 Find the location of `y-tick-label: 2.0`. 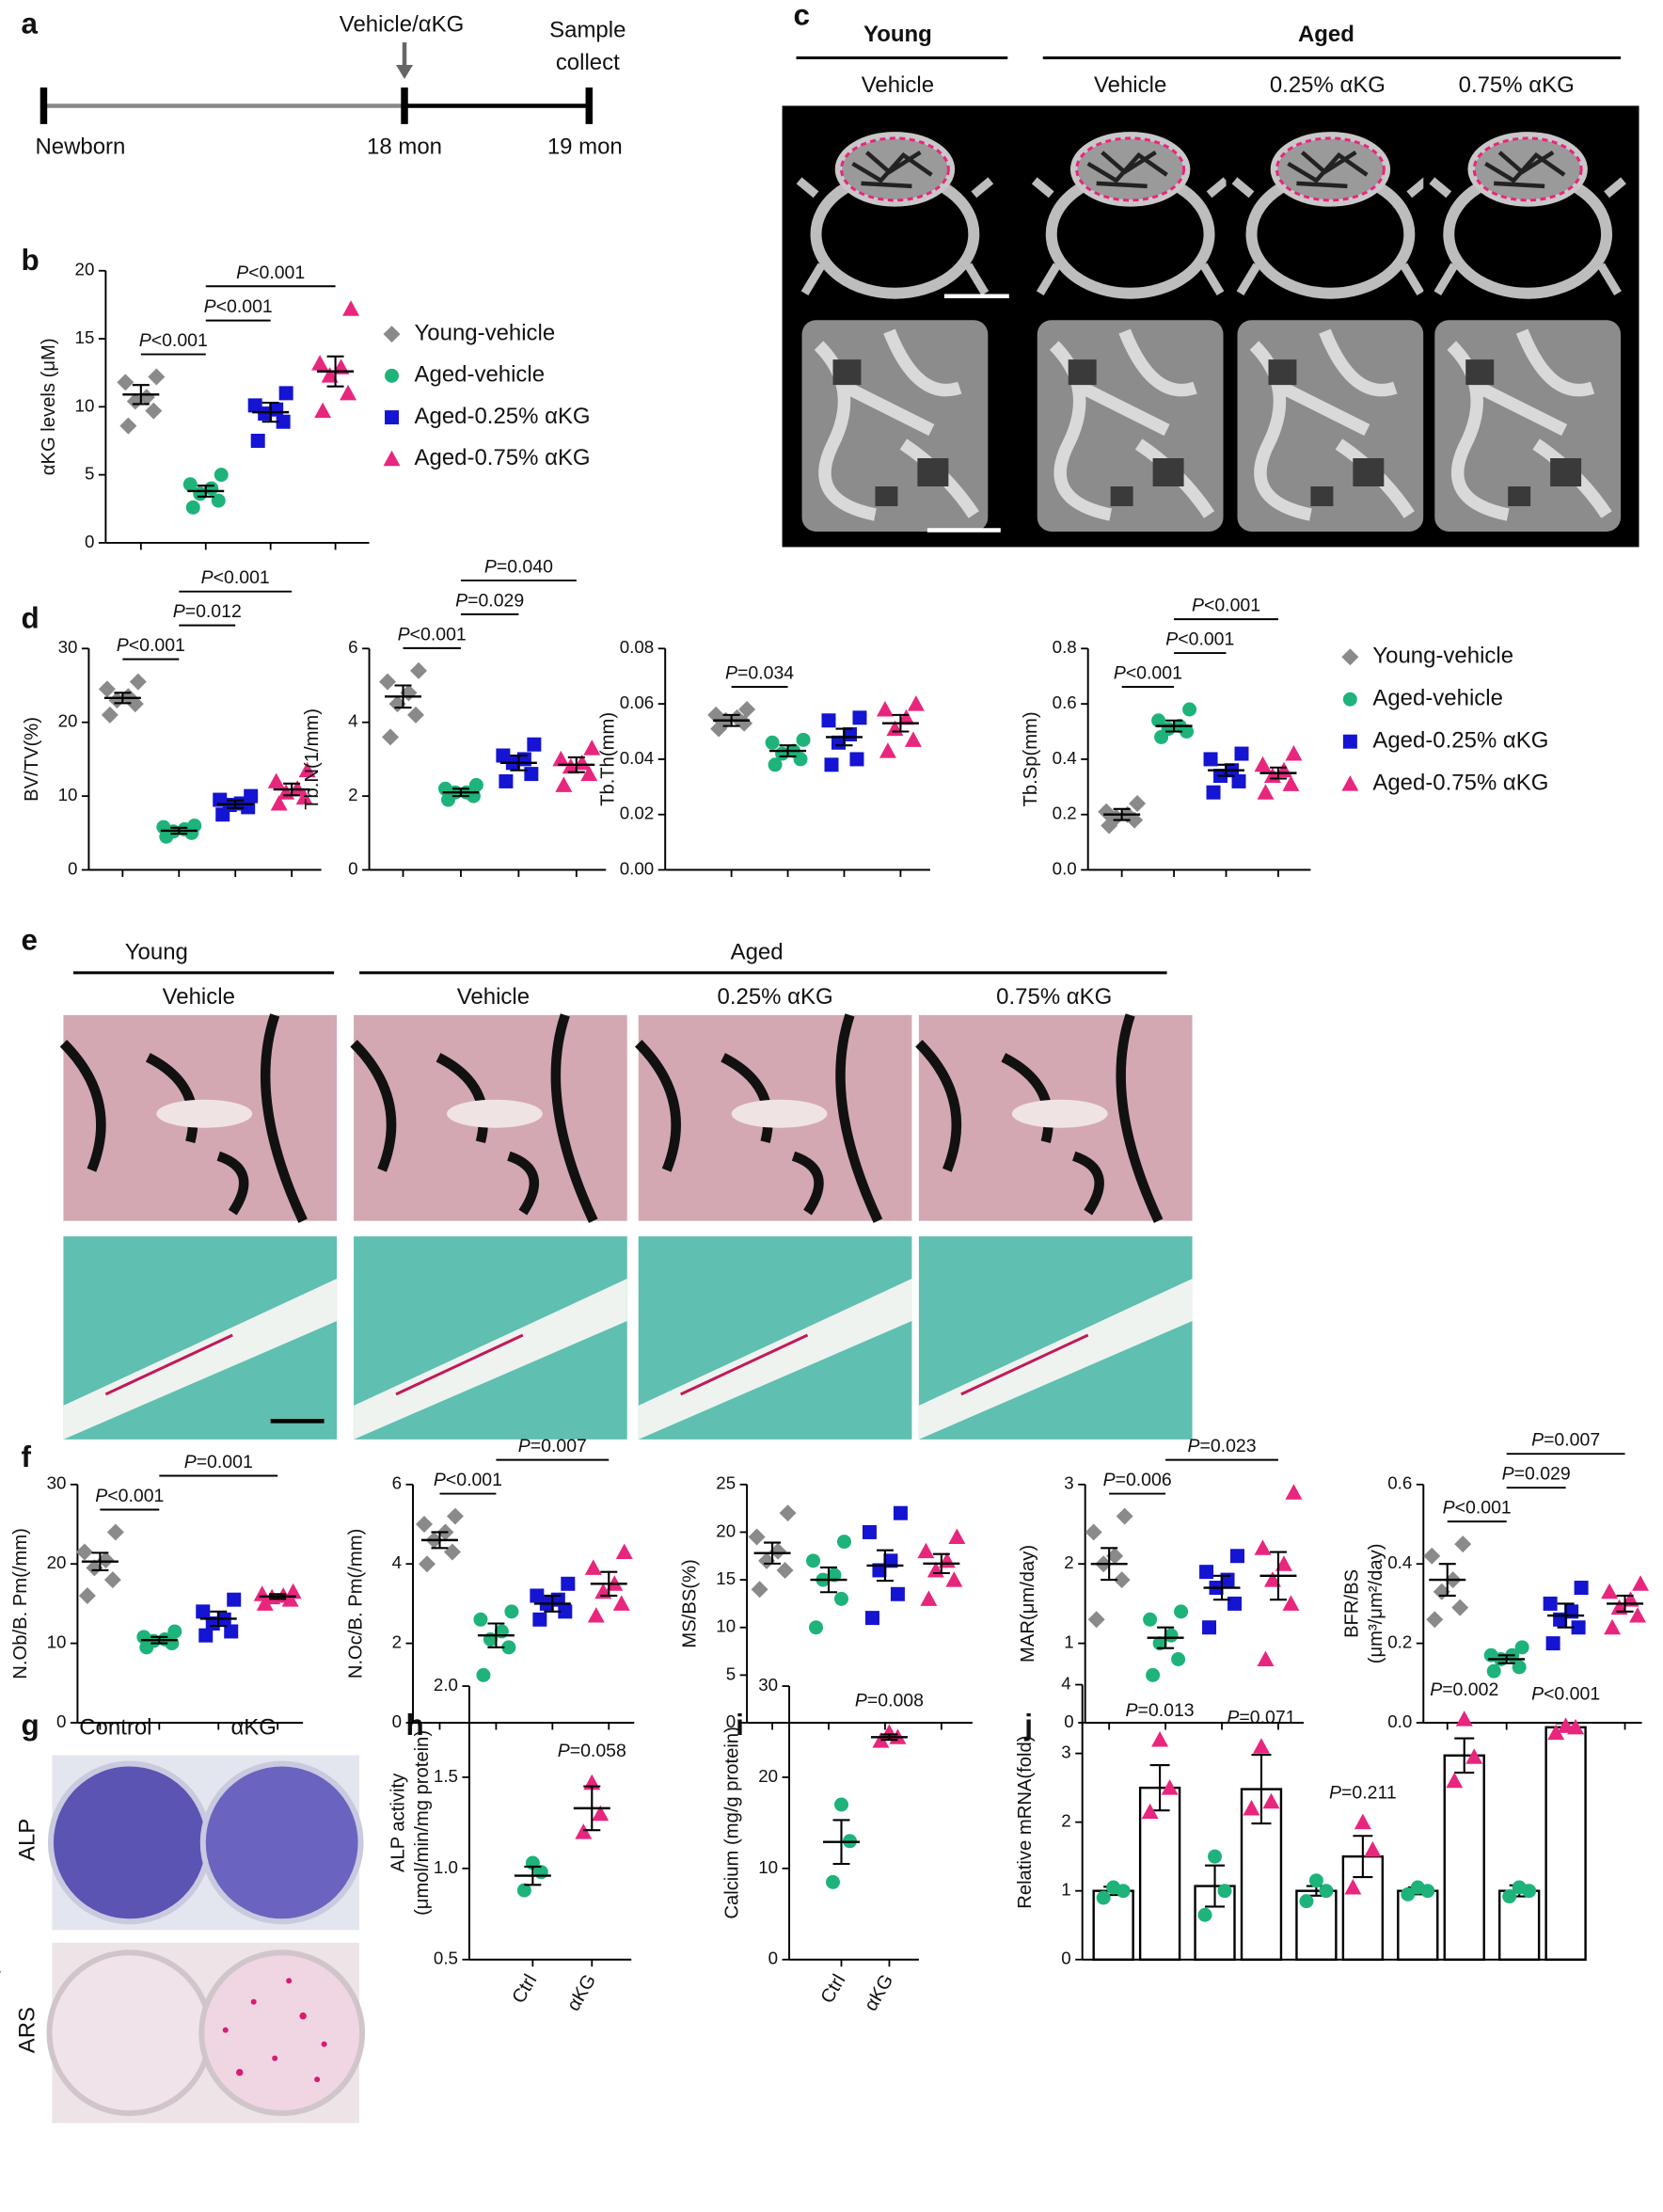

y-tick-label: 2.0 is located at coordinates (446, 1685).